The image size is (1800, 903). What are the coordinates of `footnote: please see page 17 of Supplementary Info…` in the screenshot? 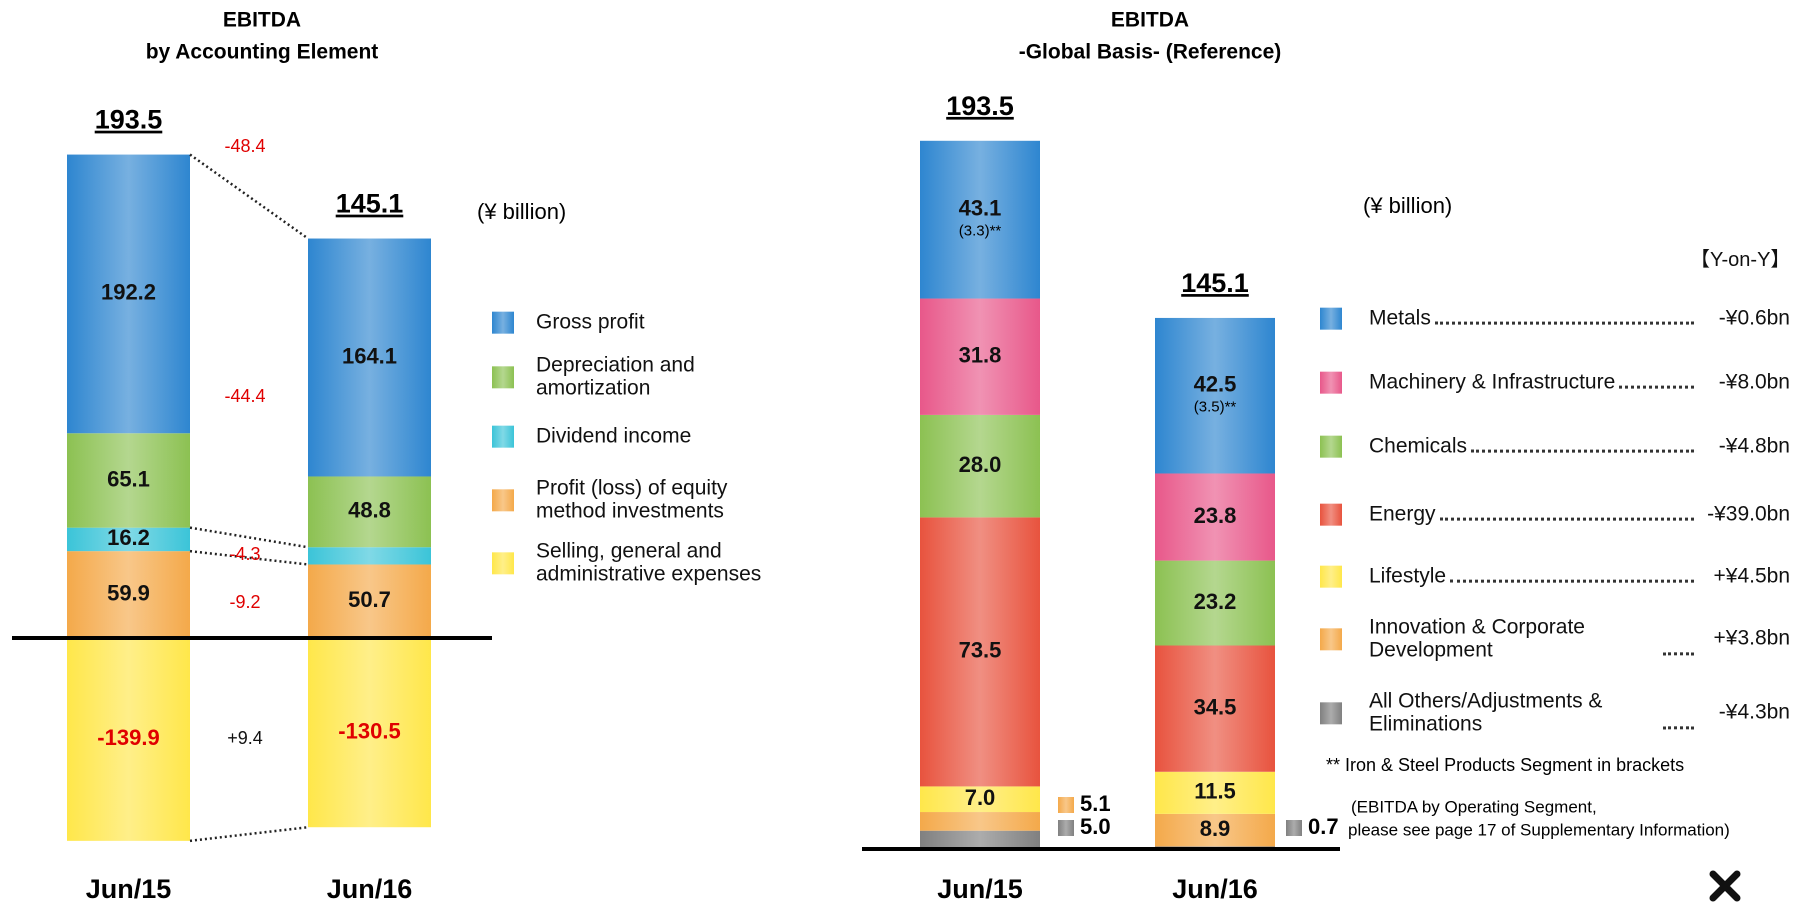 It's located at (1539, 829).